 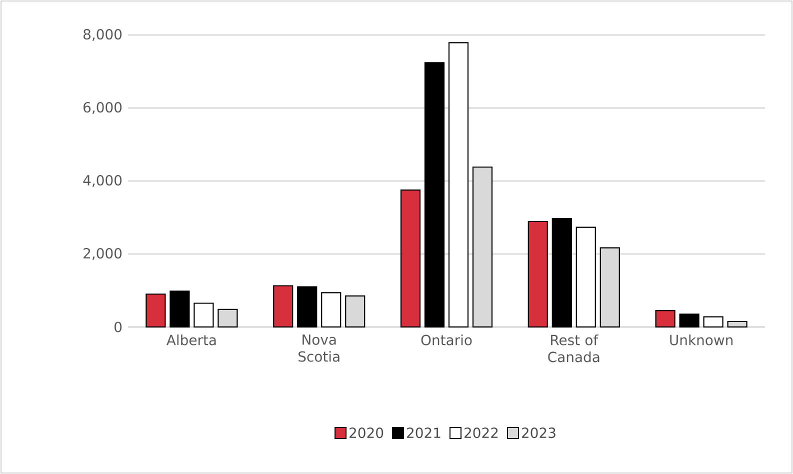 What do you see at coordinates (118, 327) in the screenshot?
I see `y-tick-label: 0` at bounding box center [118, 327].